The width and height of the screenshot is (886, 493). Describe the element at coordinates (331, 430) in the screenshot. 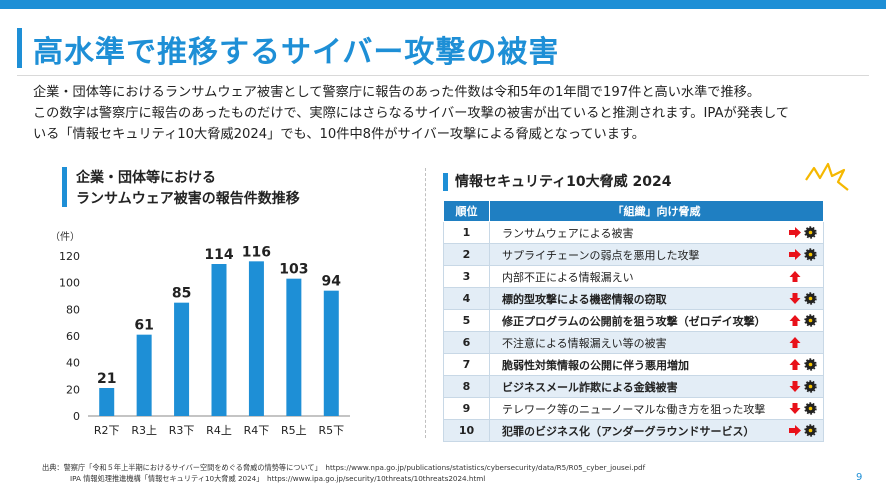

I see `x-tick-label: R5下` at that location.